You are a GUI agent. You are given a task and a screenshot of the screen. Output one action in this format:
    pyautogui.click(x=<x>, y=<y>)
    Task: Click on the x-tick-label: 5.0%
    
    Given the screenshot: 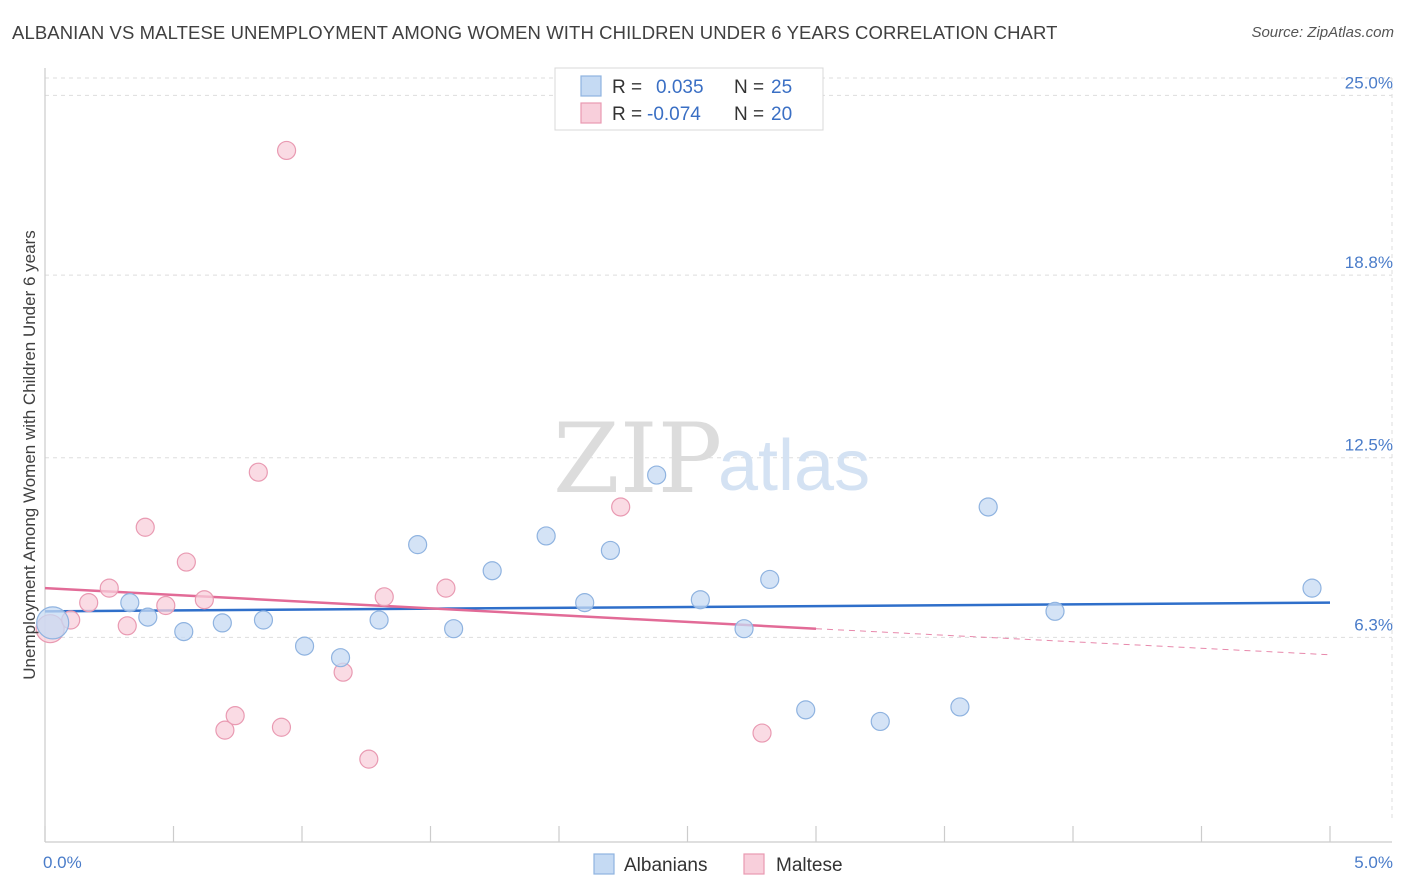 What is the action you would take?
    pyautogui.click(x=1373, y=862)
    